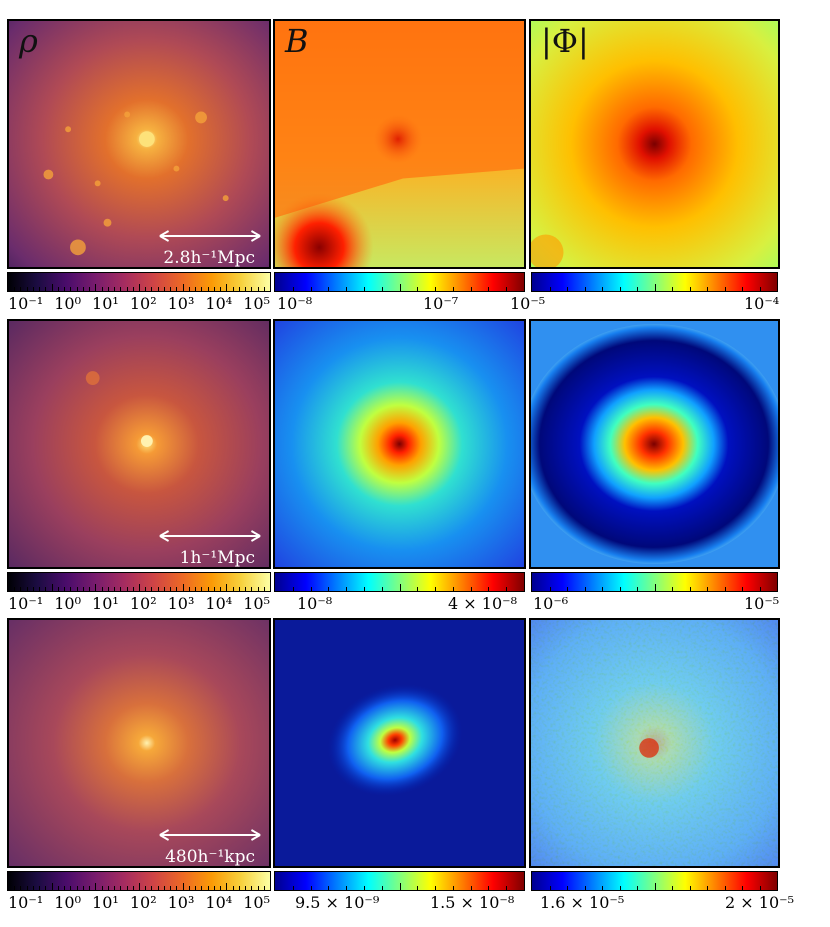  What do you see at coordinates (399, 743) in the screenshot?
I see `B-map-row3` at bounding box center [399, 743].